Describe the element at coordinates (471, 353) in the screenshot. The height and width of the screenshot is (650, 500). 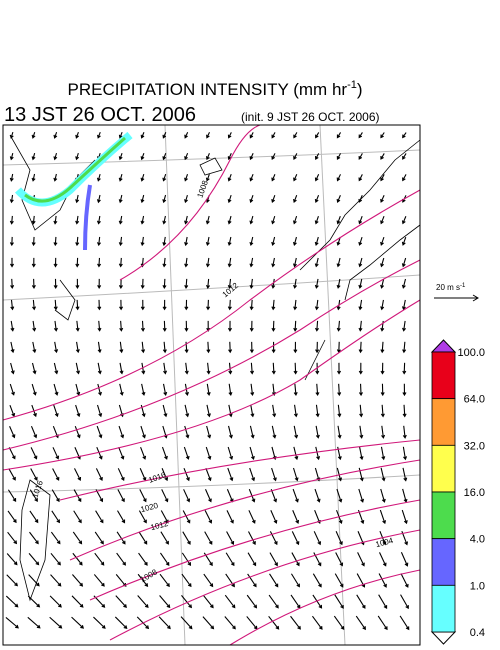
I see `colorbar-label: 100.0` at that location.